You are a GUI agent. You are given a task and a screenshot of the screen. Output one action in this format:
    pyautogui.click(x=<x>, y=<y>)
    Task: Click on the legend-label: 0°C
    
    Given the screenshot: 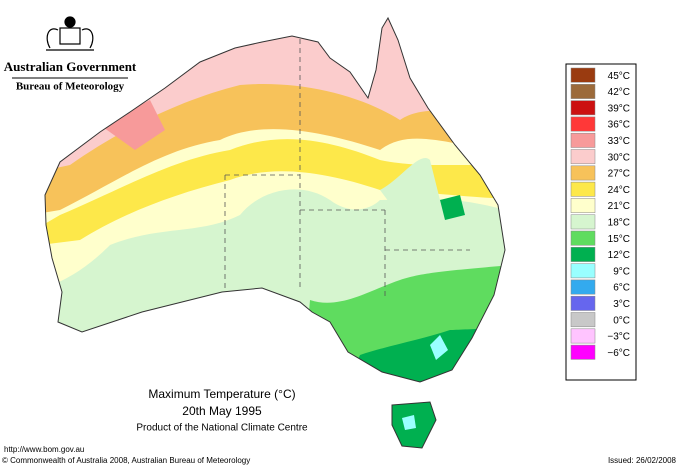 What is the action you would take?
    pyautogui.click(x=621, y=320)
    